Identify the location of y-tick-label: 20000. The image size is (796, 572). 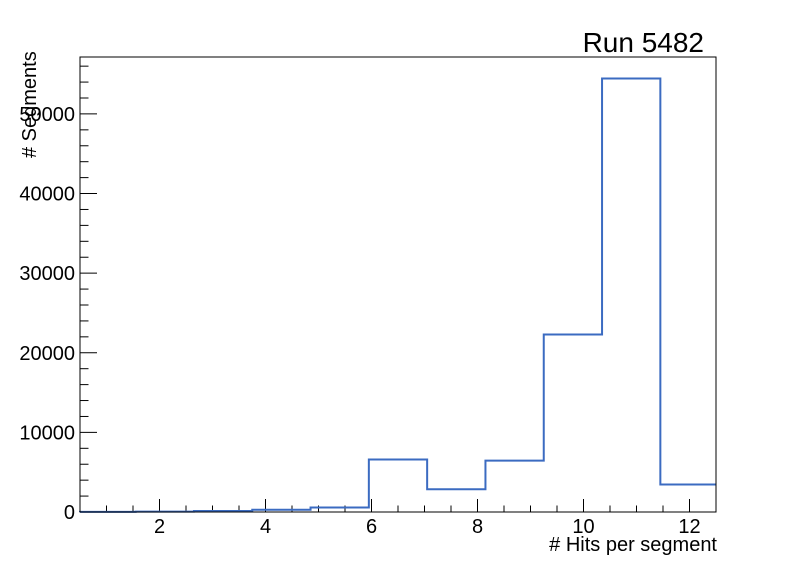
(47, 354).